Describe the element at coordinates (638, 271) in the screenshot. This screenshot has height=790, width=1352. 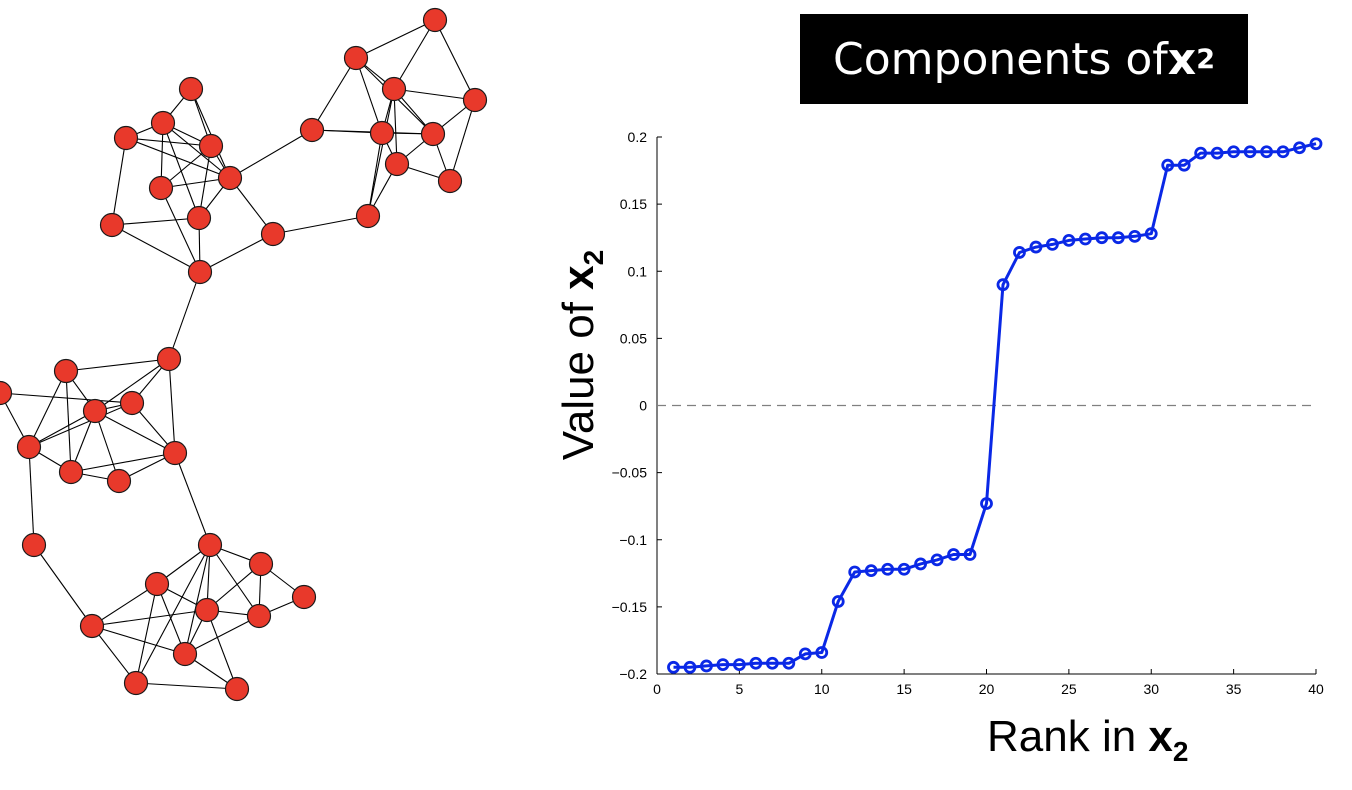
I see `y-tick-label: 0.1` at that location.